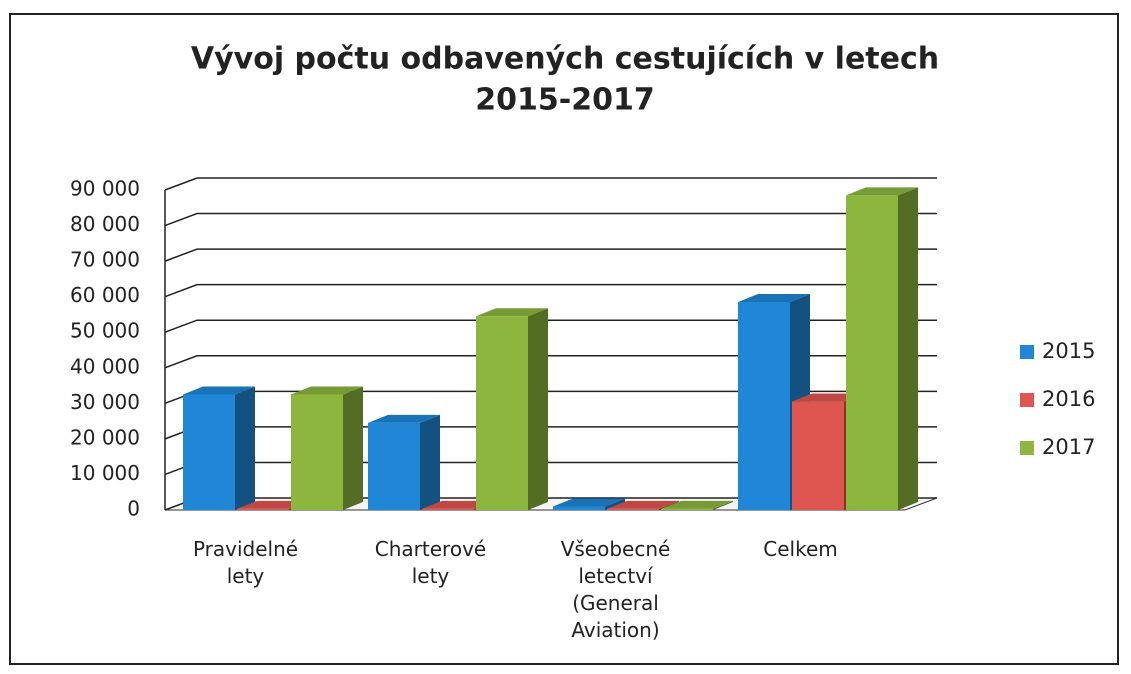  Describe the element at coordinates (105, 189) in the screenshot. I see `y-tick-label: 90 000` at that location.